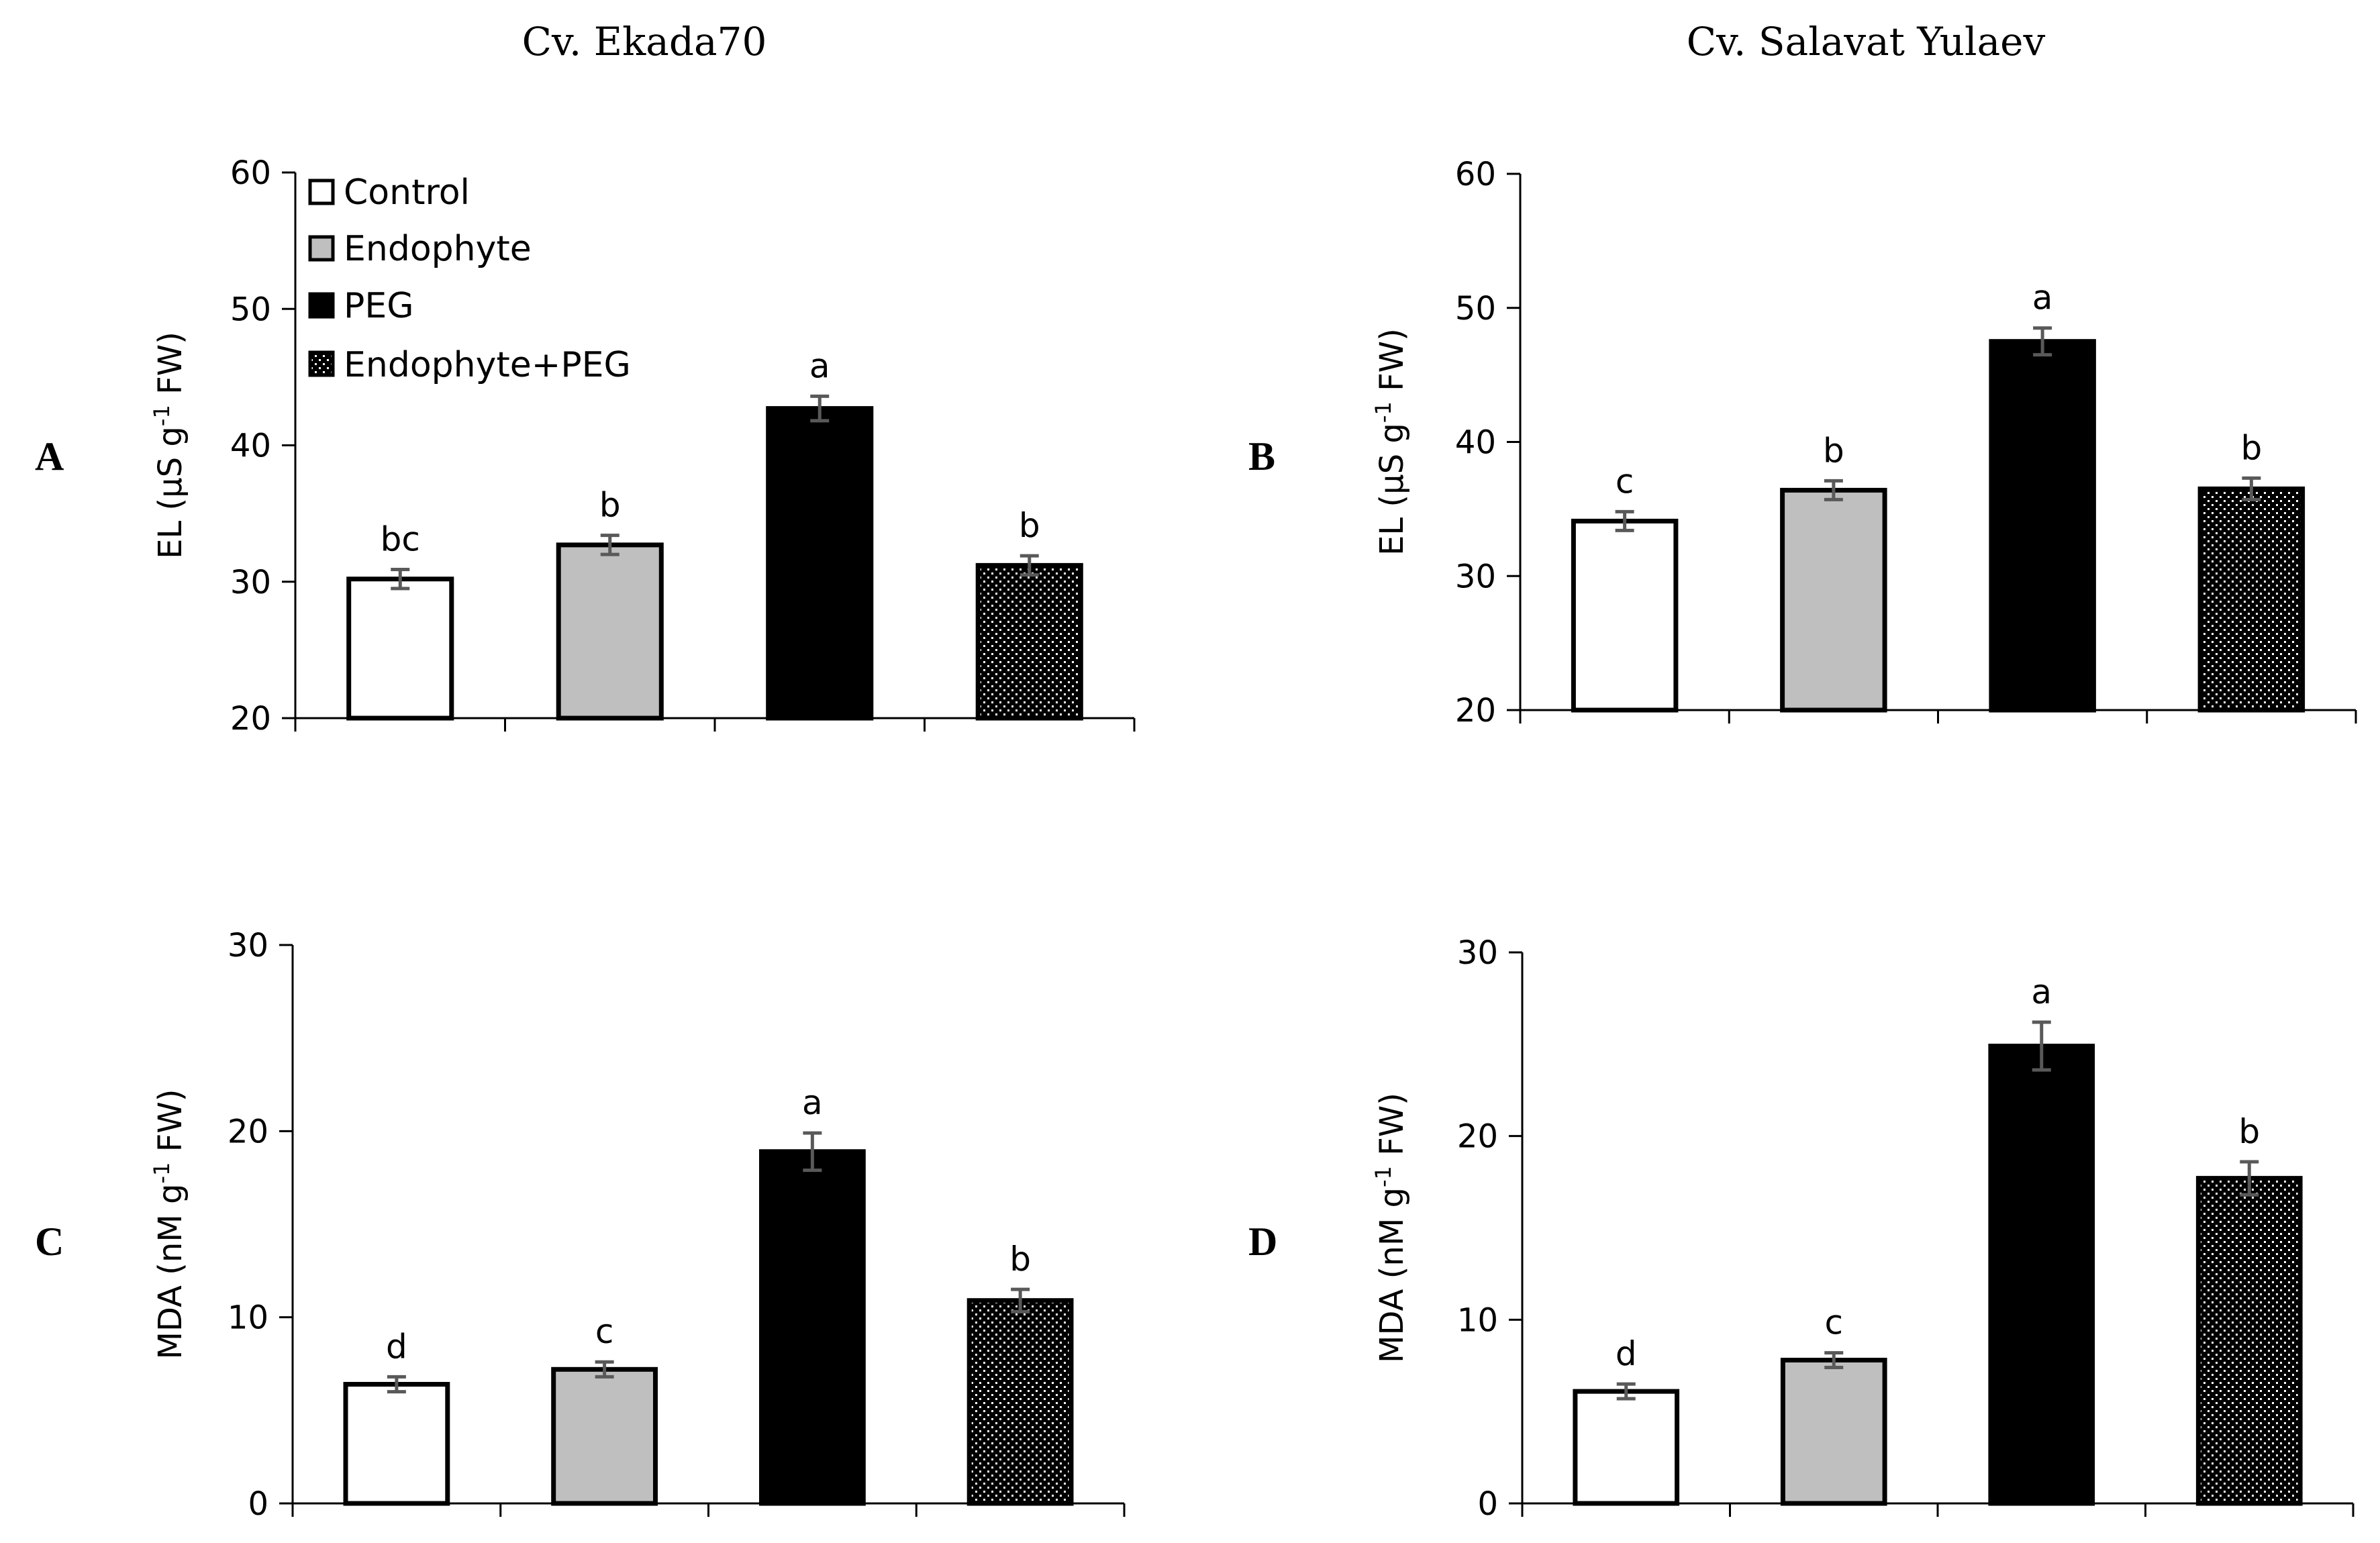 The image size is (2380, 1543). I want to click on legend-label-control: Control, so click(407, 193).